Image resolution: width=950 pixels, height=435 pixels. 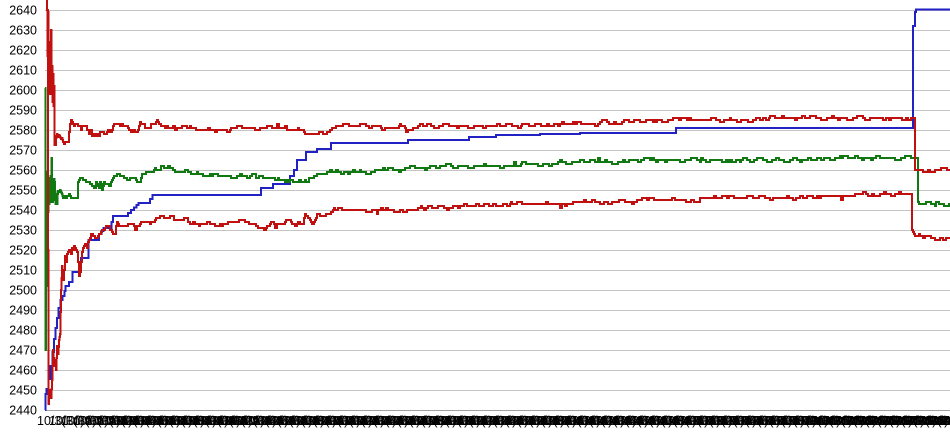 I want to click on svg-text: 10/3(Fri)9:00AM, so click(x=82, y=421).